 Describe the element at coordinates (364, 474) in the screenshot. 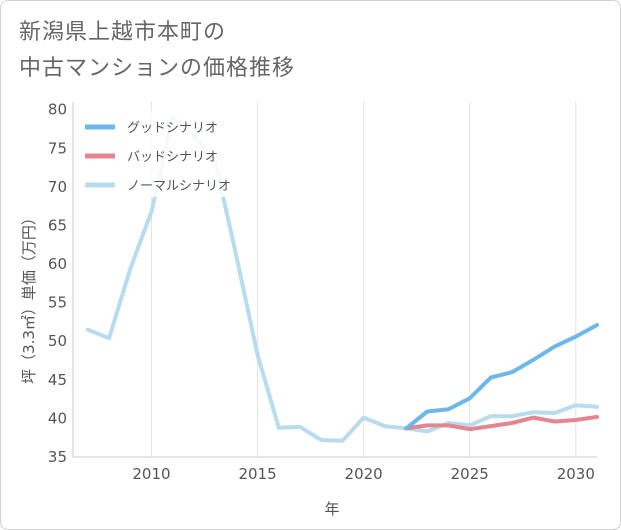

I see `x-tick-label: 2020` at that location.